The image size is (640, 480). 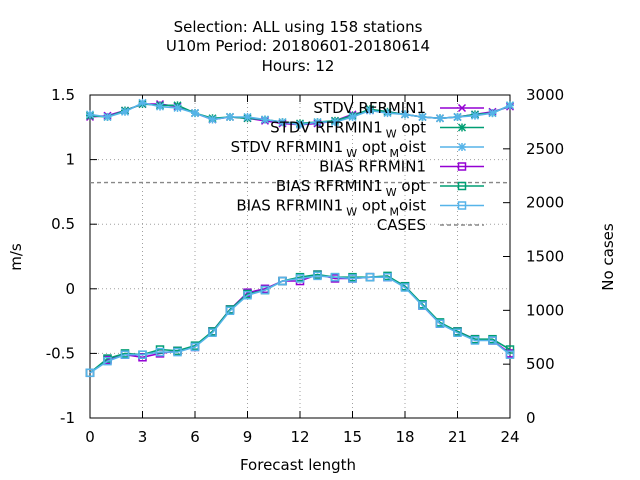 I want to click on x-tick-label: 18, so click(x=404, y=437).